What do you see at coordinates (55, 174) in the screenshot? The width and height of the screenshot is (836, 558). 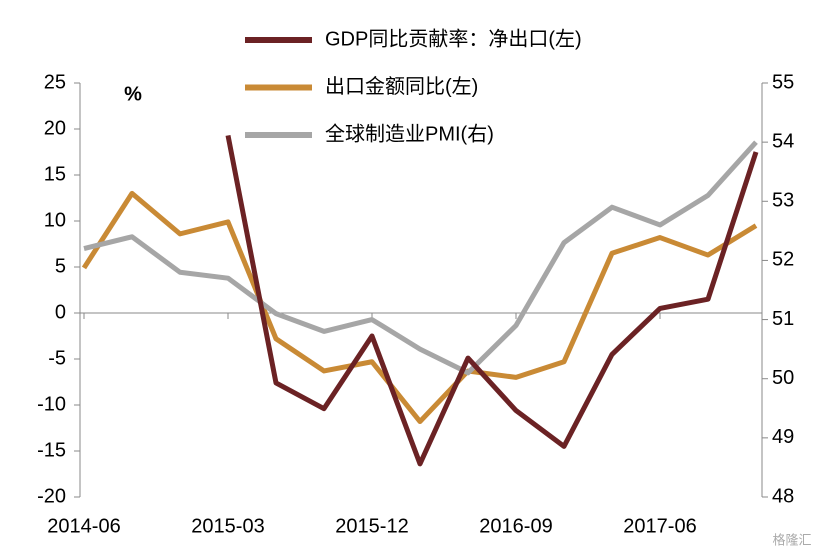 I see `y-tick-label: 15` at bounding box center [55, 174].